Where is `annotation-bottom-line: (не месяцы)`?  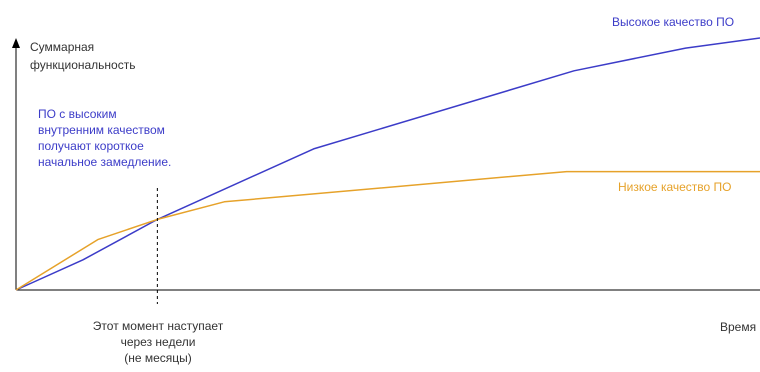 annotation-bottom-line: (не месяцы) is located at coordinates (158, 358).